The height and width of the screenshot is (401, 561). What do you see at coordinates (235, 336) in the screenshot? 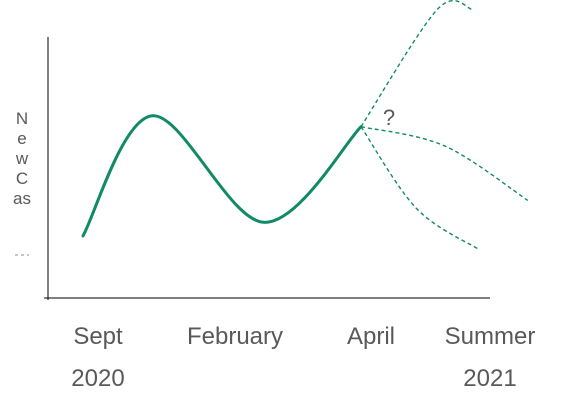
I see `x-tick-label: February` at bounding box center [235, 336].